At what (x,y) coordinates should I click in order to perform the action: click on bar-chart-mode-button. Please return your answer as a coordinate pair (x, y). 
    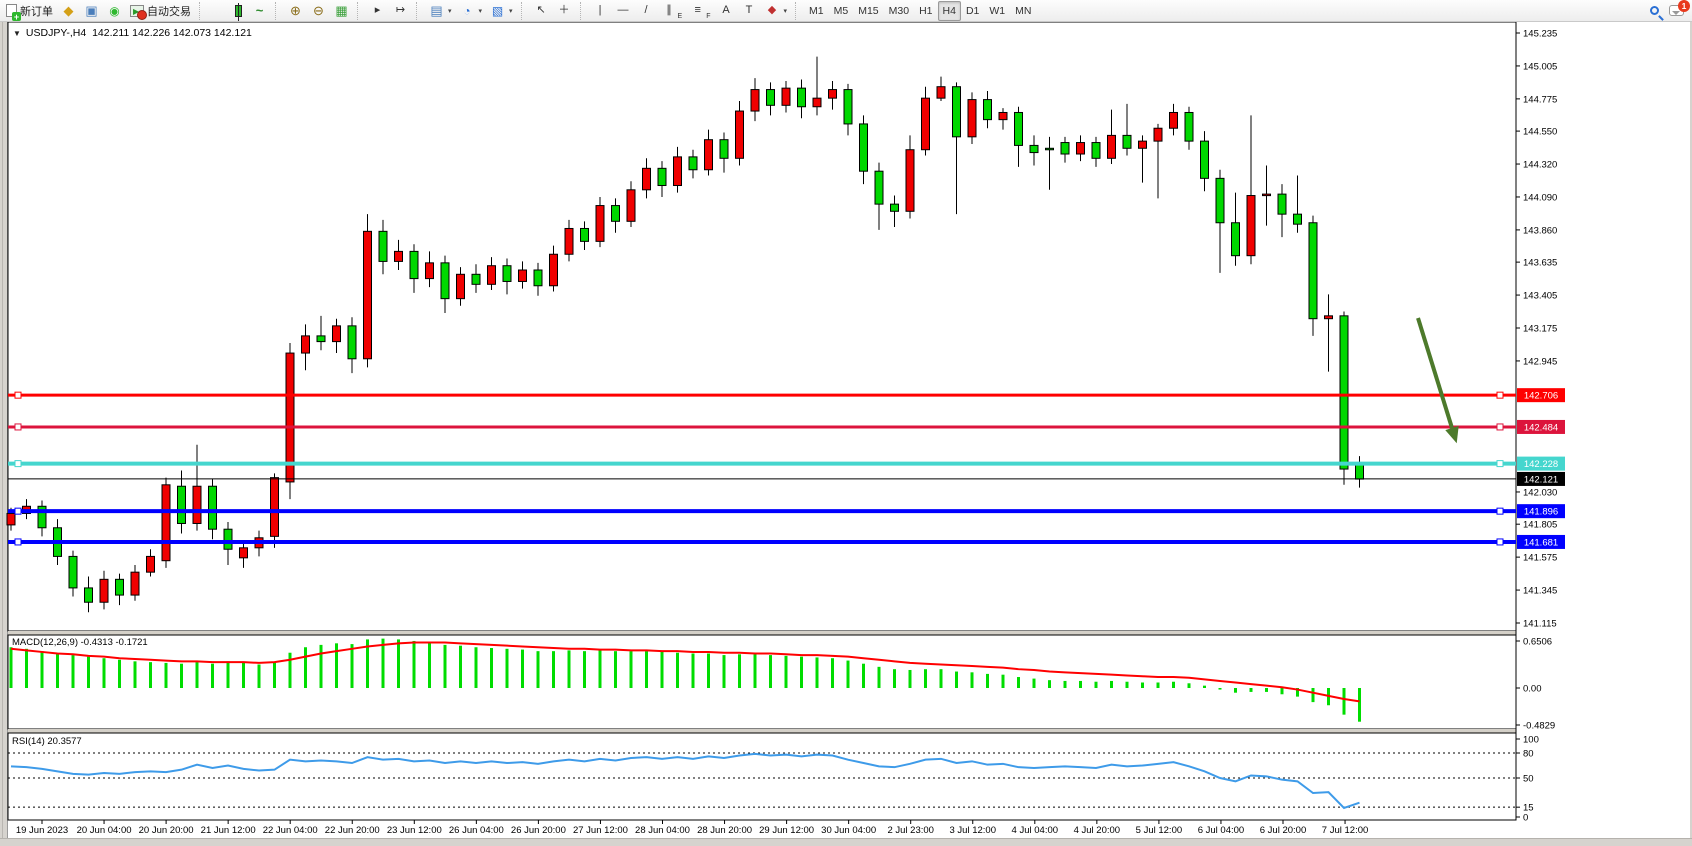
    Looking at the image, I should click on (218, 11).